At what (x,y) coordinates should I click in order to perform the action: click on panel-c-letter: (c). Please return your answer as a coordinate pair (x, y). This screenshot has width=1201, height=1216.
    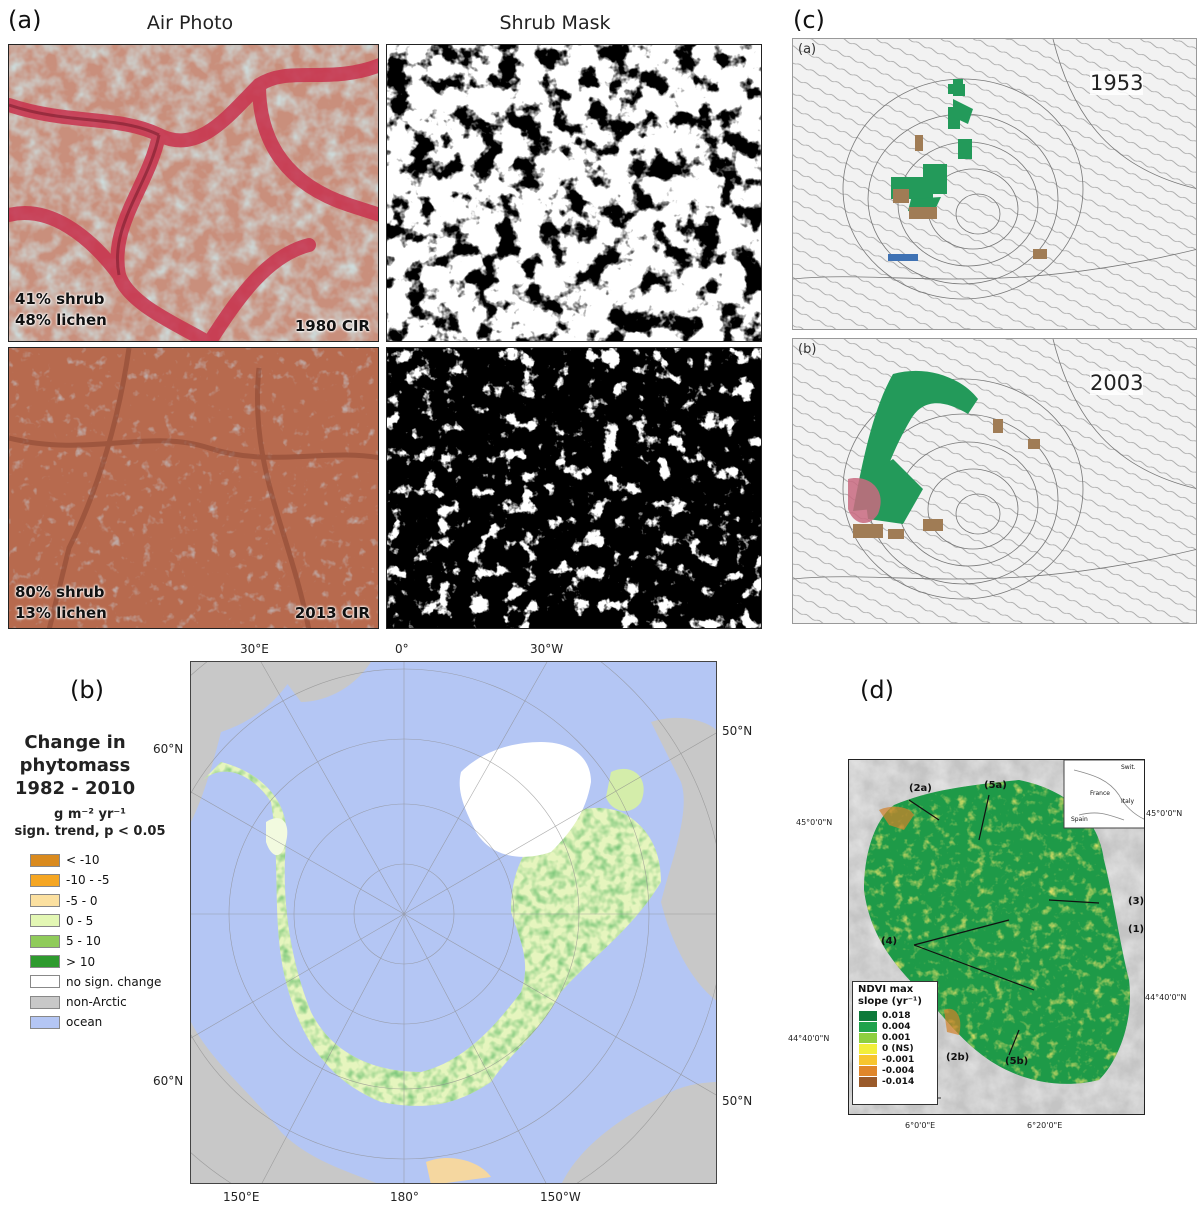
    Looking at the image, I should click on (809, 20).